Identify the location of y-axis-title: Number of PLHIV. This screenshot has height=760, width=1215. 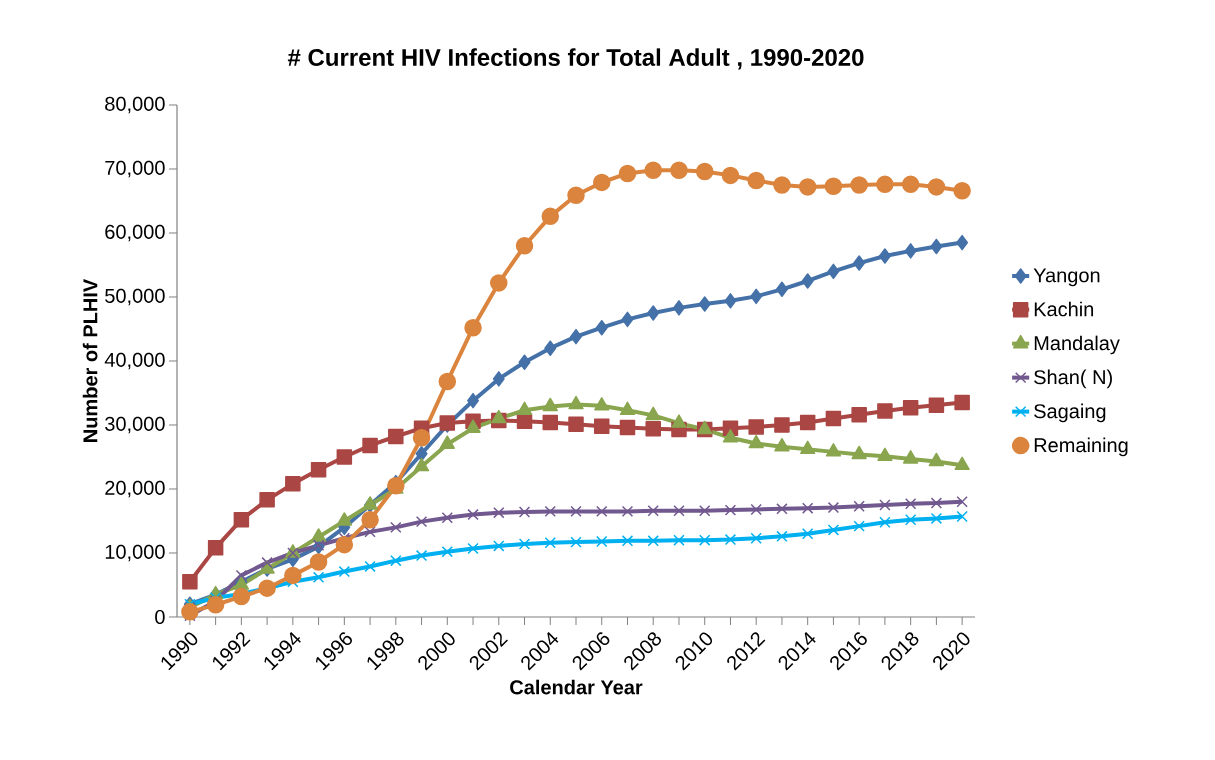
(90, 360).